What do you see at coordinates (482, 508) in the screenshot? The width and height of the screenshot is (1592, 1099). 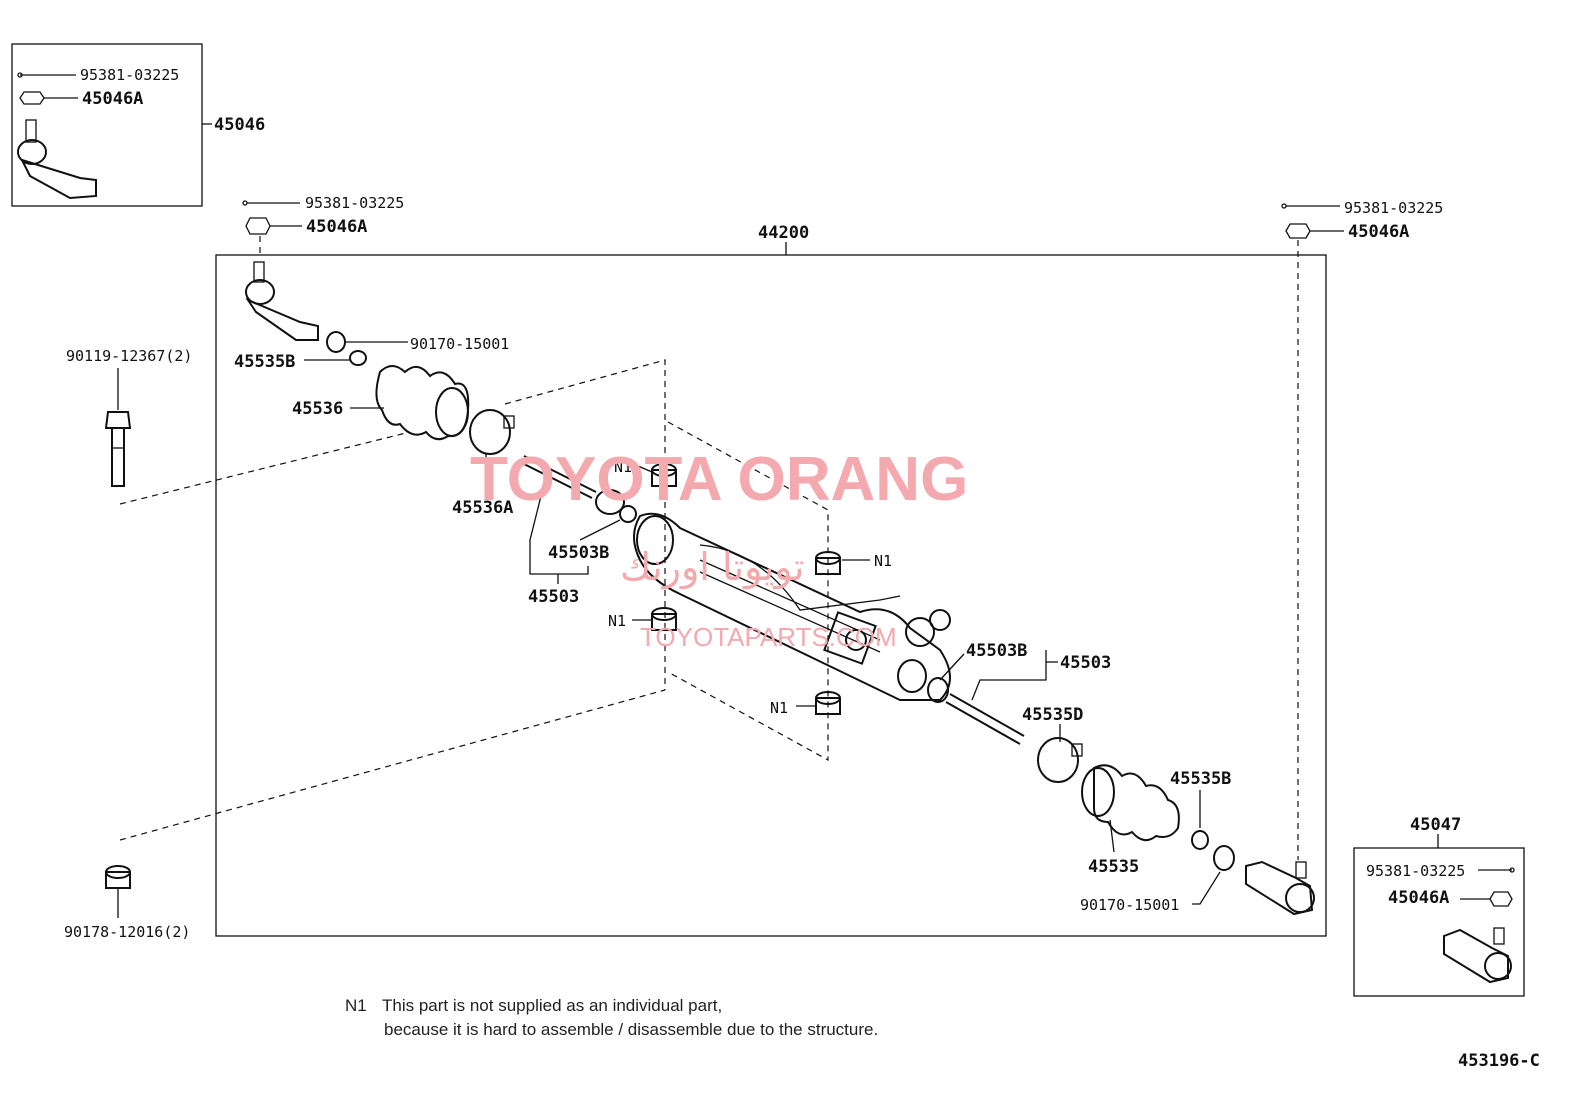 I see `left-band-label: 45536A` at bounding box center [482, 508].